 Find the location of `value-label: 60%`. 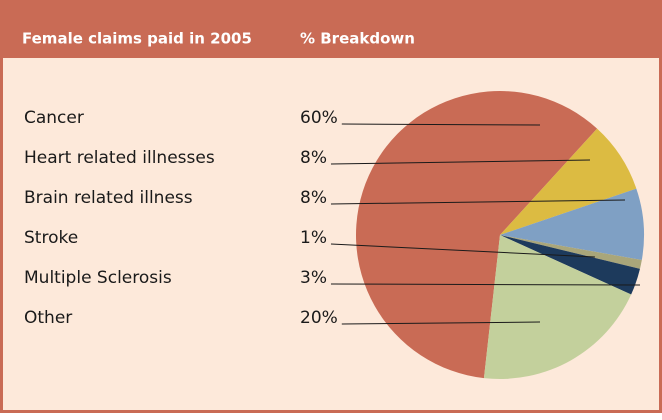

value-label: 60% is located at coordinates (319, 118).